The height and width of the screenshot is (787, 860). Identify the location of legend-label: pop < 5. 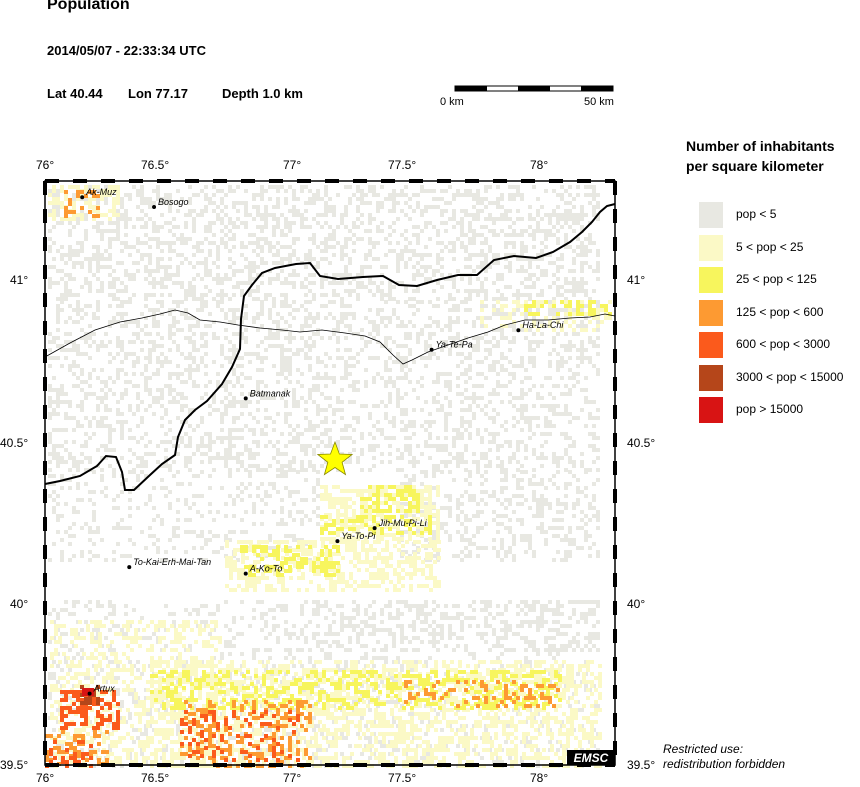
(756, 214).